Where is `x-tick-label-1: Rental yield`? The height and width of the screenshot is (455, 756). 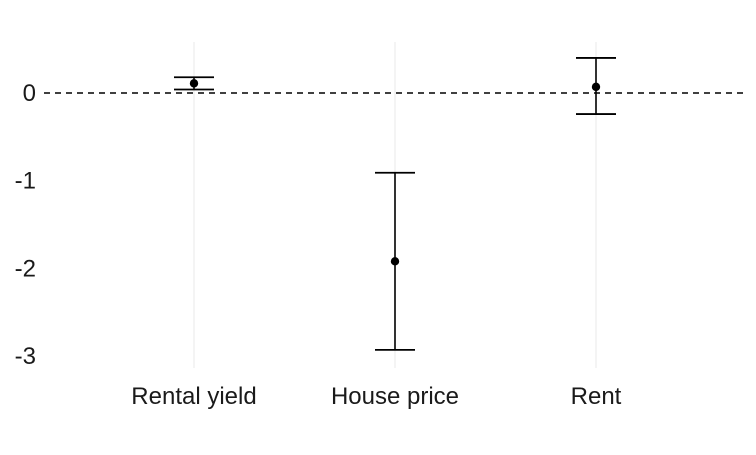 x-tick-label-1: Rental yield is located at coordinates (193, 396).